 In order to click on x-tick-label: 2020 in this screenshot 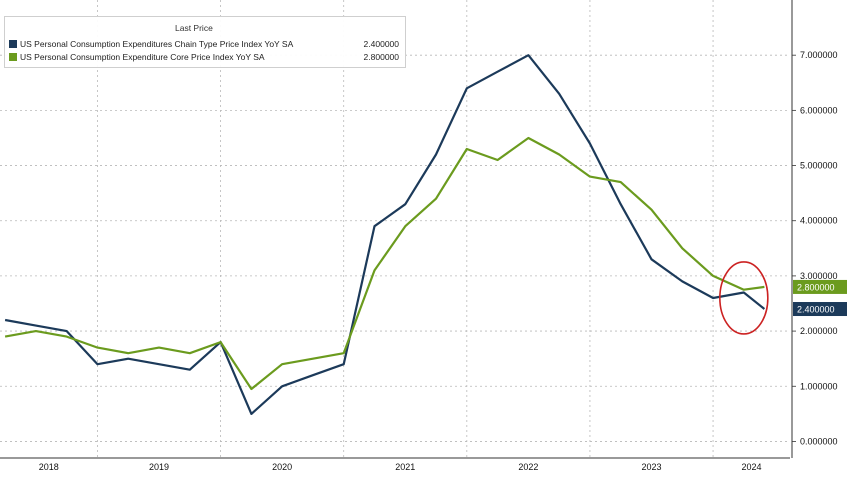, I will do `click(282, 467)`.